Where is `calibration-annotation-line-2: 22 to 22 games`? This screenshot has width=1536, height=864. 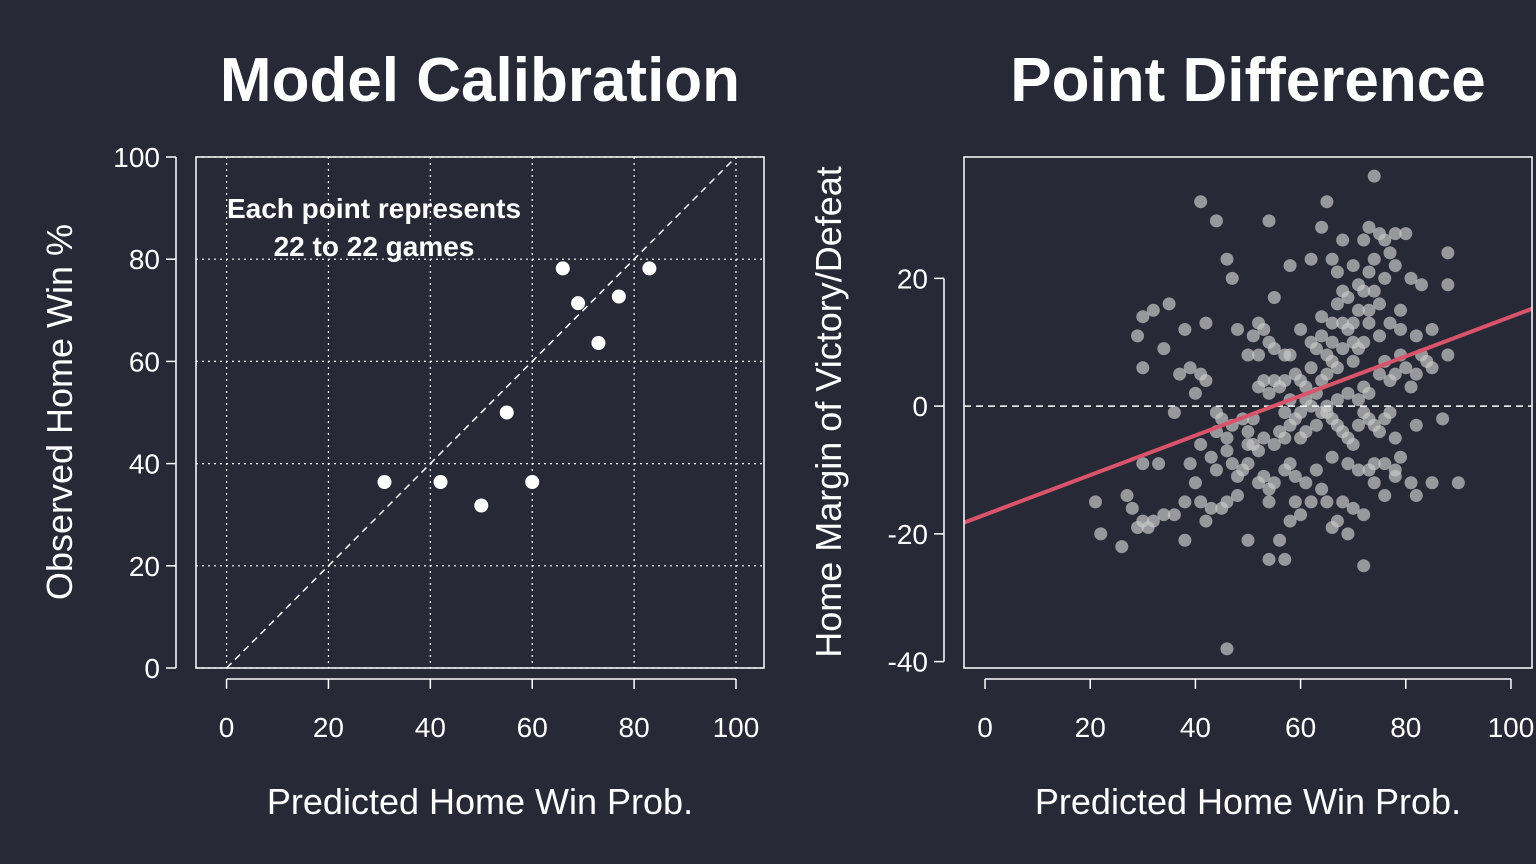 calibration-annotation-line-2: 22 to 22 games is located at coordinates (374, 246).